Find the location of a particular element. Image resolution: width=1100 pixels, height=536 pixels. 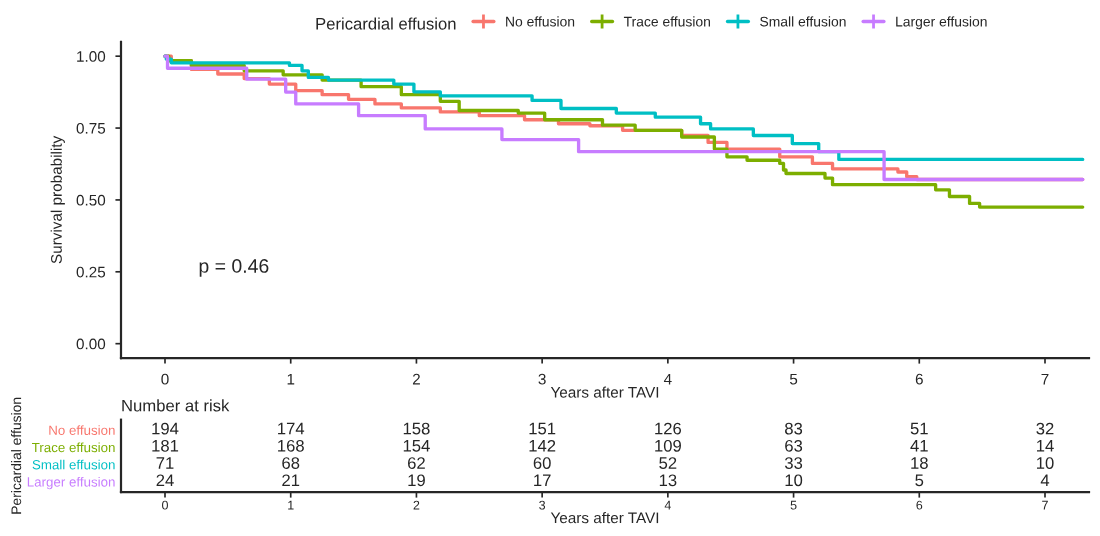

data-label: 32 is located at coordinates (1045, 428).